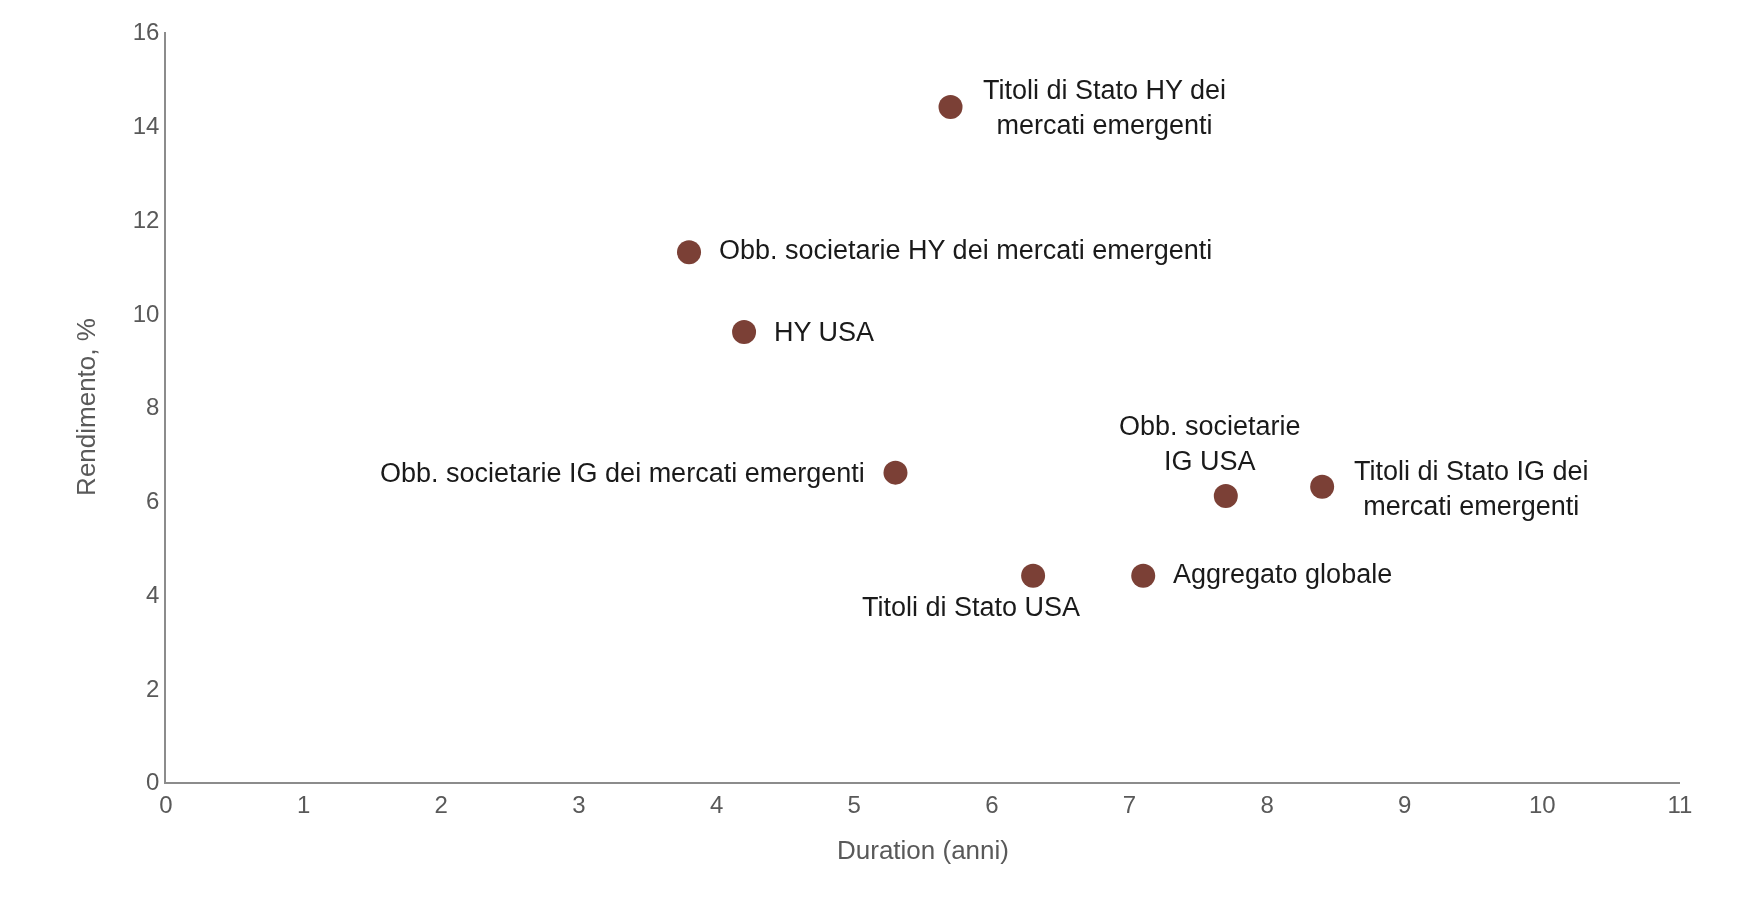  What do you see at coordinates (1471, 489) in the screenshot?
I see `annotation: Titoli di Stato IG dei mercati emergenti` at bounding box center [1471, 489].